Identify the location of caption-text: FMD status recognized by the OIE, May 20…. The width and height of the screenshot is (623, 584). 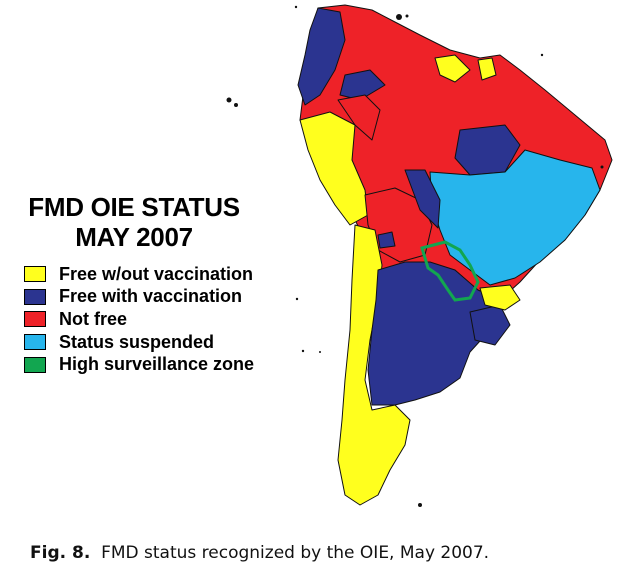
(295, 553).